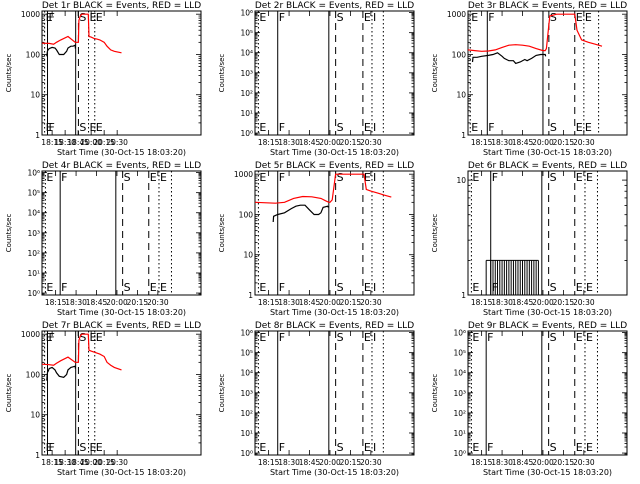 The height and width of the screenshot is (484, 640). What do you see at coordinates (121, 326) in the screenshot?
I see `panel-title: Det 7r BLACK = Events, RED = LLD` at bounding box center [121, 326].